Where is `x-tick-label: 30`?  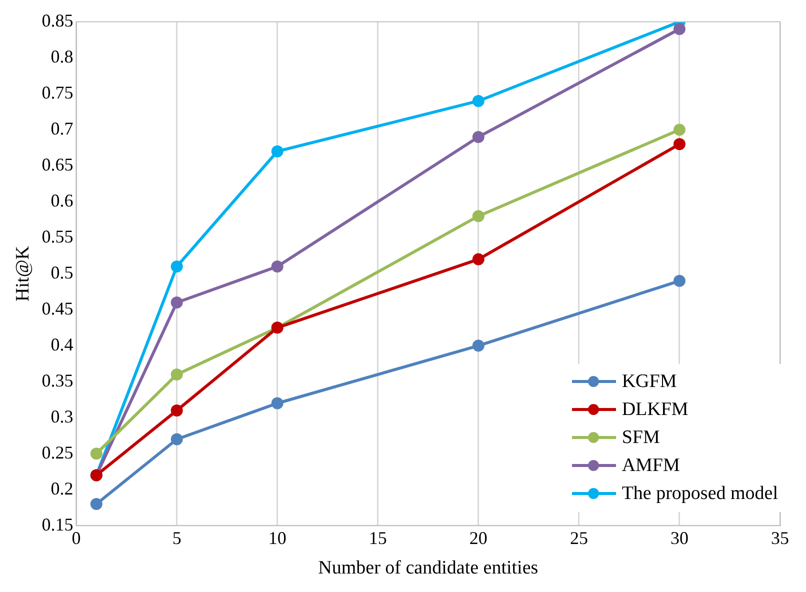 x-tick-label: 30 is located at coordinates (679, 538).